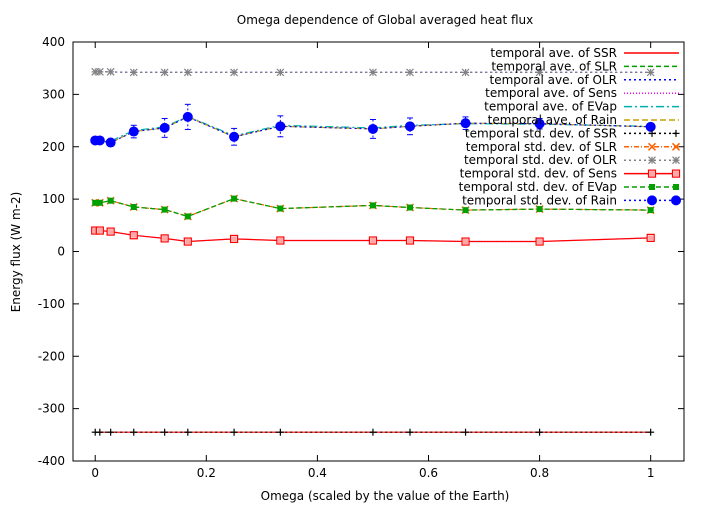  What do you see at coordinates (16, 252) in the screenshot?
I see `y-axis-label: Energy flux (W m-2)` at bounding box center [16, 252].